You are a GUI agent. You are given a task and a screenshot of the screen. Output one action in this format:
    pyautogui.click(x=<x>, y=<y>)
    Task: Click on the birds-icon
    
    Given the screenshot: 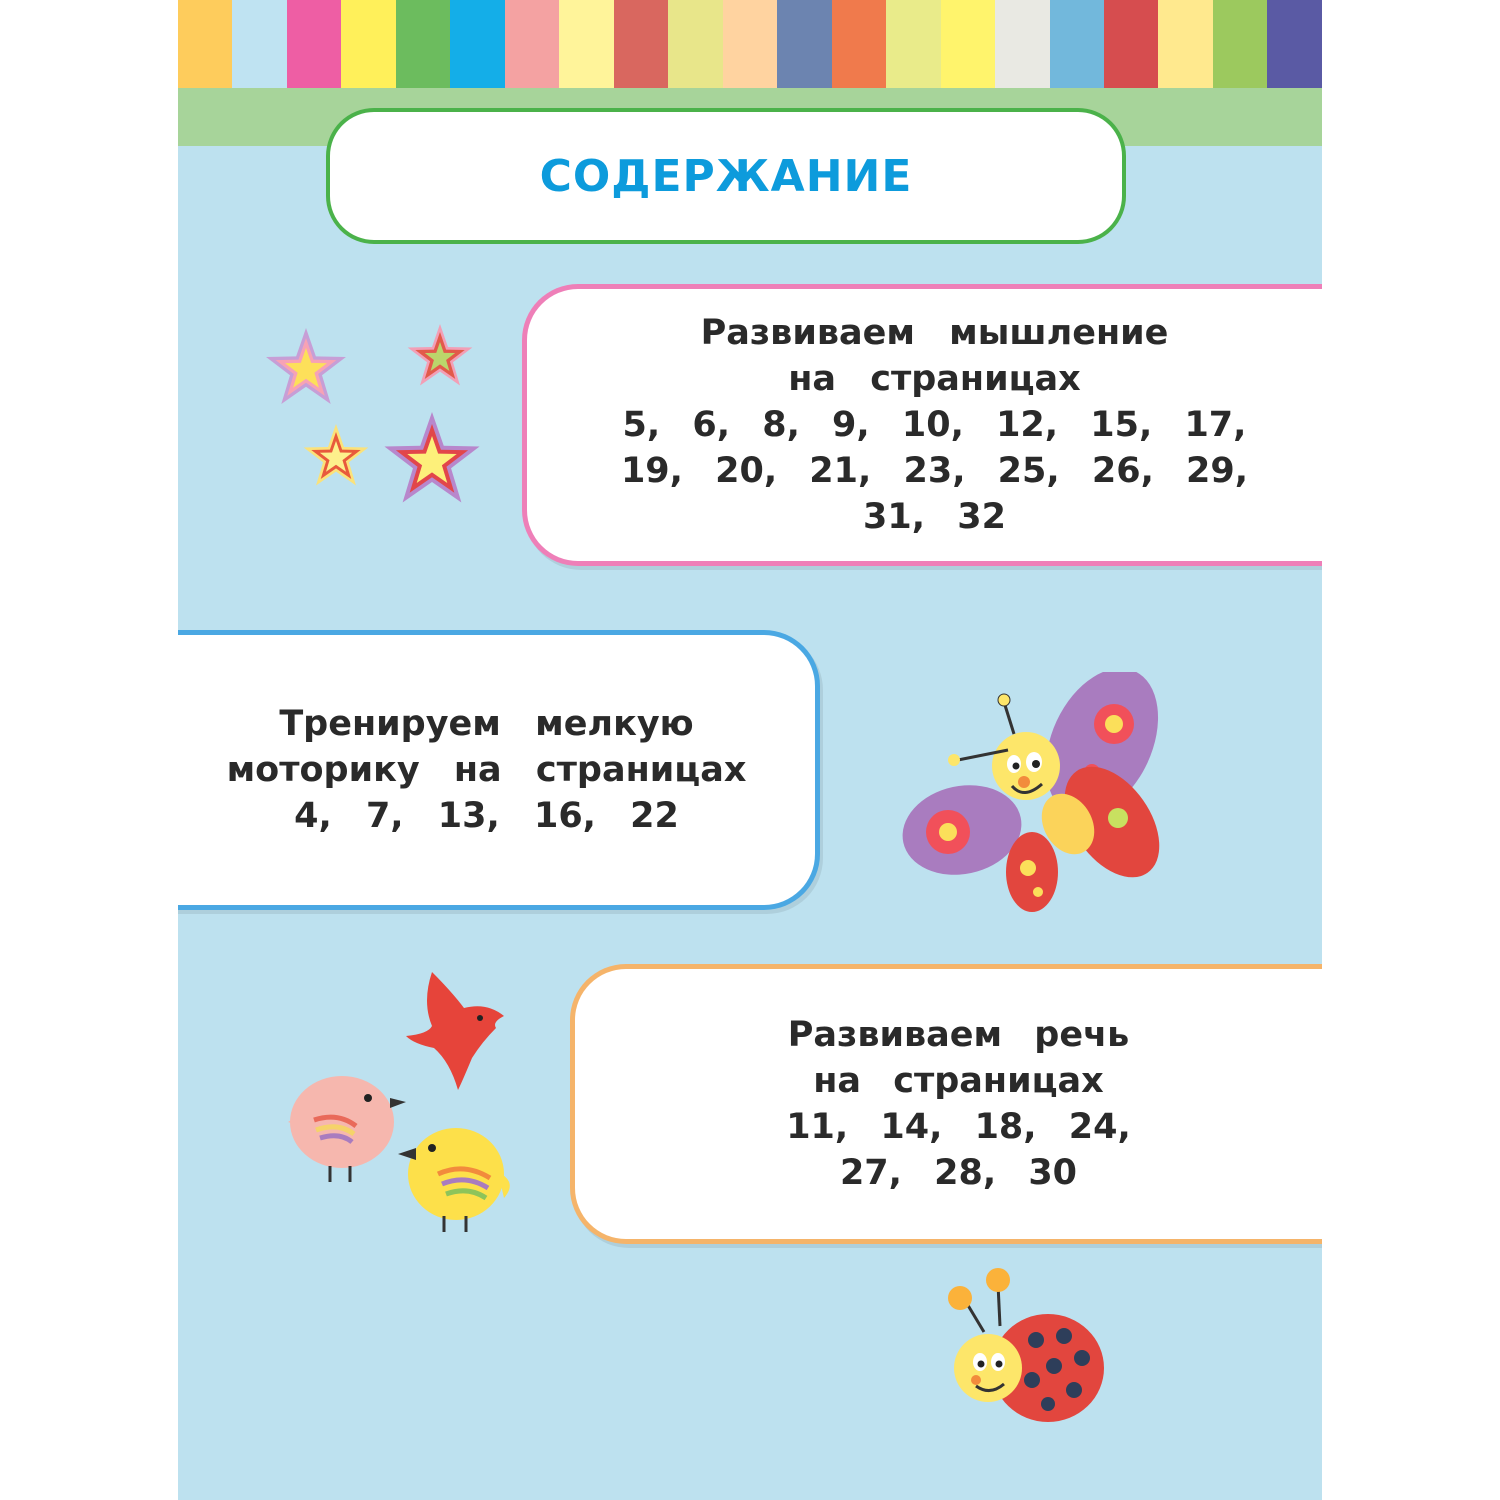 What is the action you would take?
    pyautogui.click(x=399, y=1102)
    